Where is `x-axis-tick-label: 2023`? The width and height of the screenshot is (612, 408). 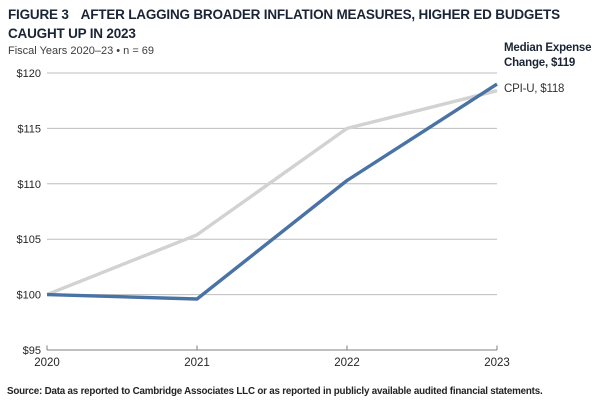
x-axis-tick-label: 2023 is located at coordinates (497, 363).